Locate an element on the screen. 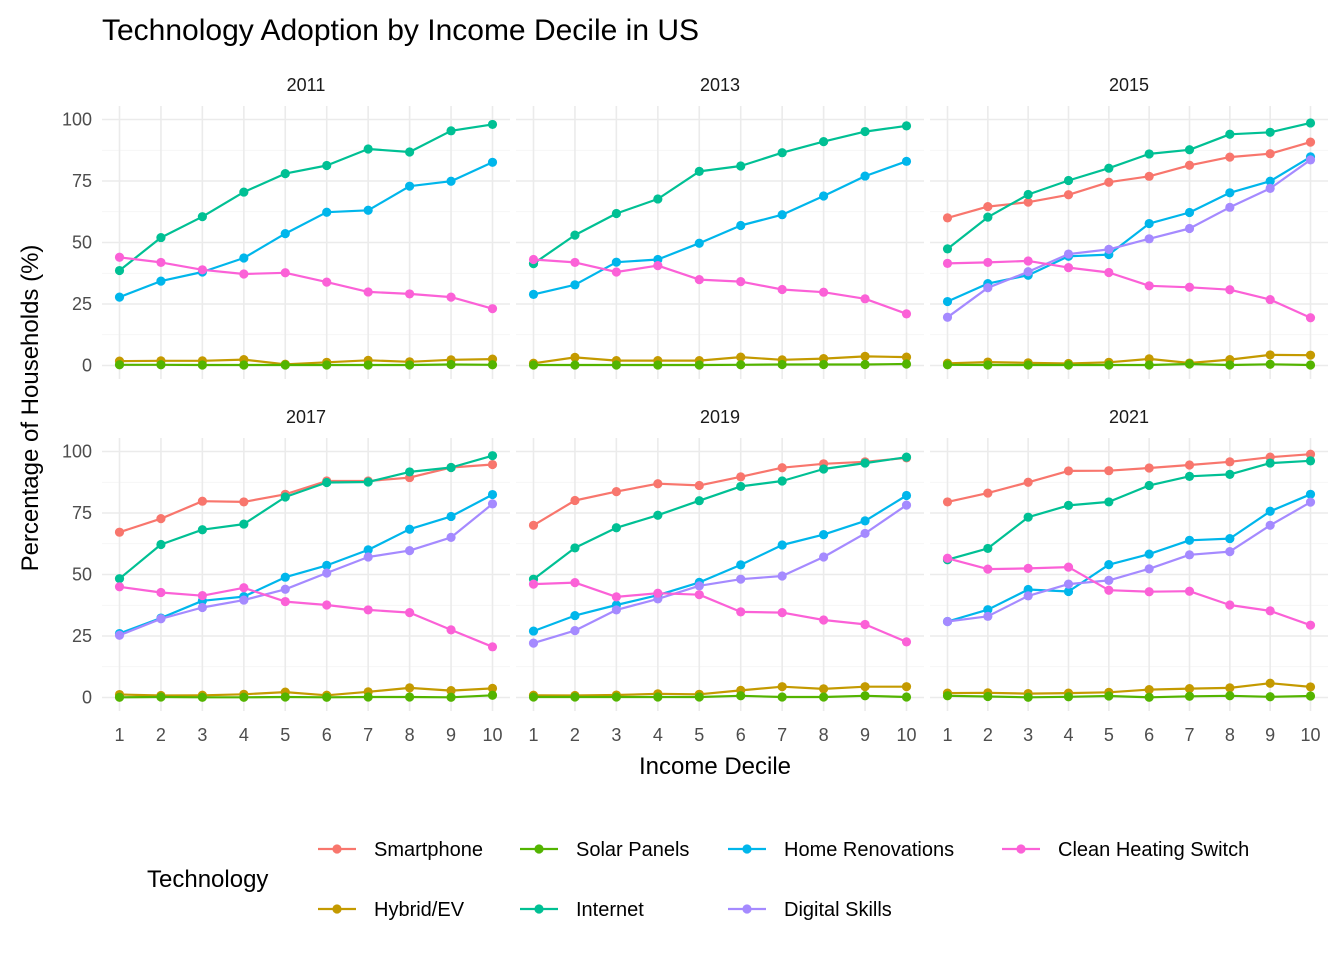 This screenshot has width=1344, height=965. x-axis-title: Income Decile is located at coordinates (715, 766).